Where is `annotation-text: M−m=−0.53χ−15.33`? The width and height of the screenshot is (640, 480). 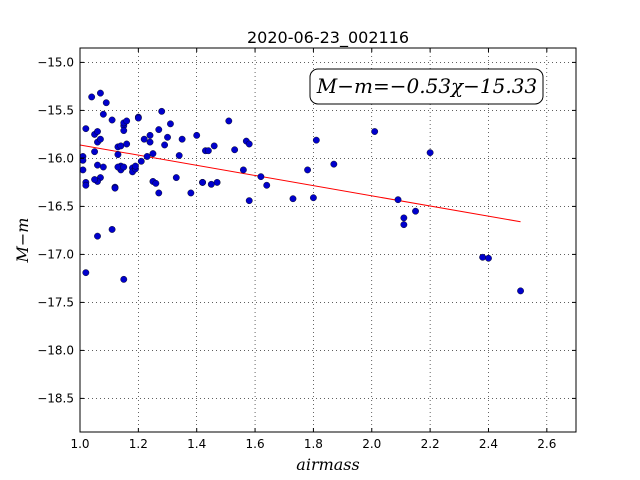 annotation-text: M−m=−0.53χ−15.33 is located at coordinates (426, 86).